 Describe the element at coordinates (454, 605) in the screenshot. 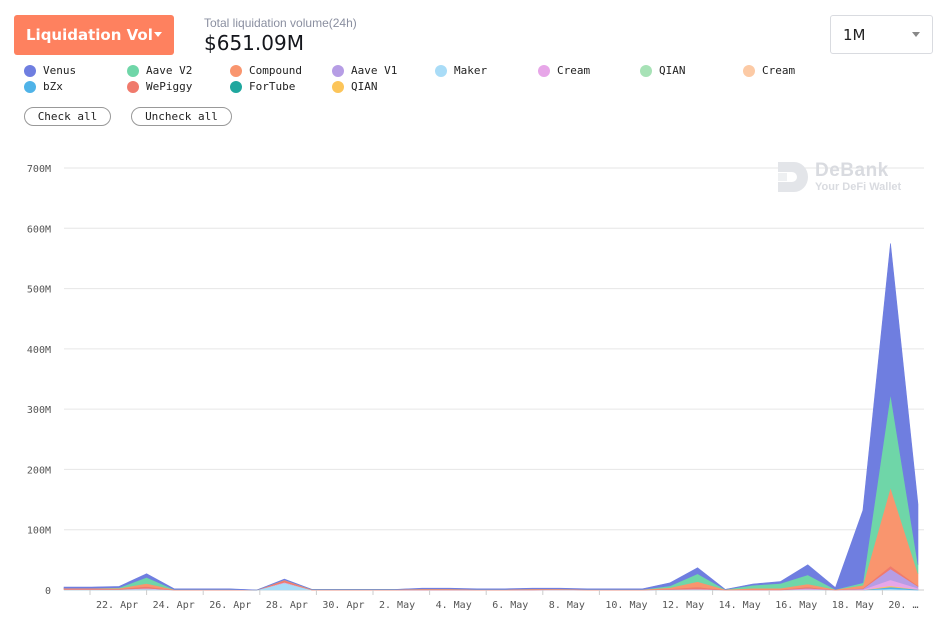

I see `x-tick-label: 4. May` at that location.